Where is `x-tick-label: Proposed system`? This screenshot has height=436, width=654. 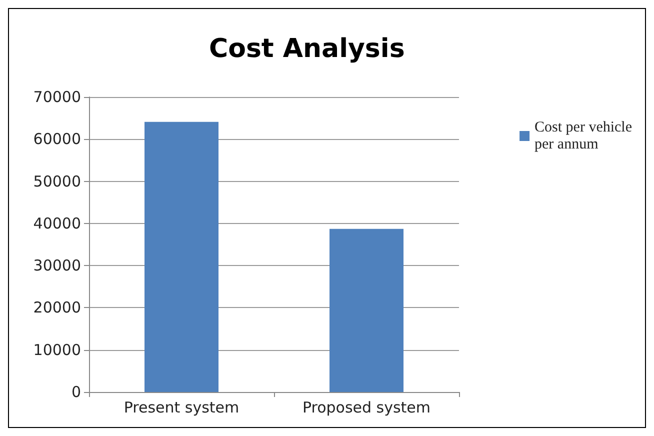 x-tick-label: Proposed system is located at coordinates (366, 407).